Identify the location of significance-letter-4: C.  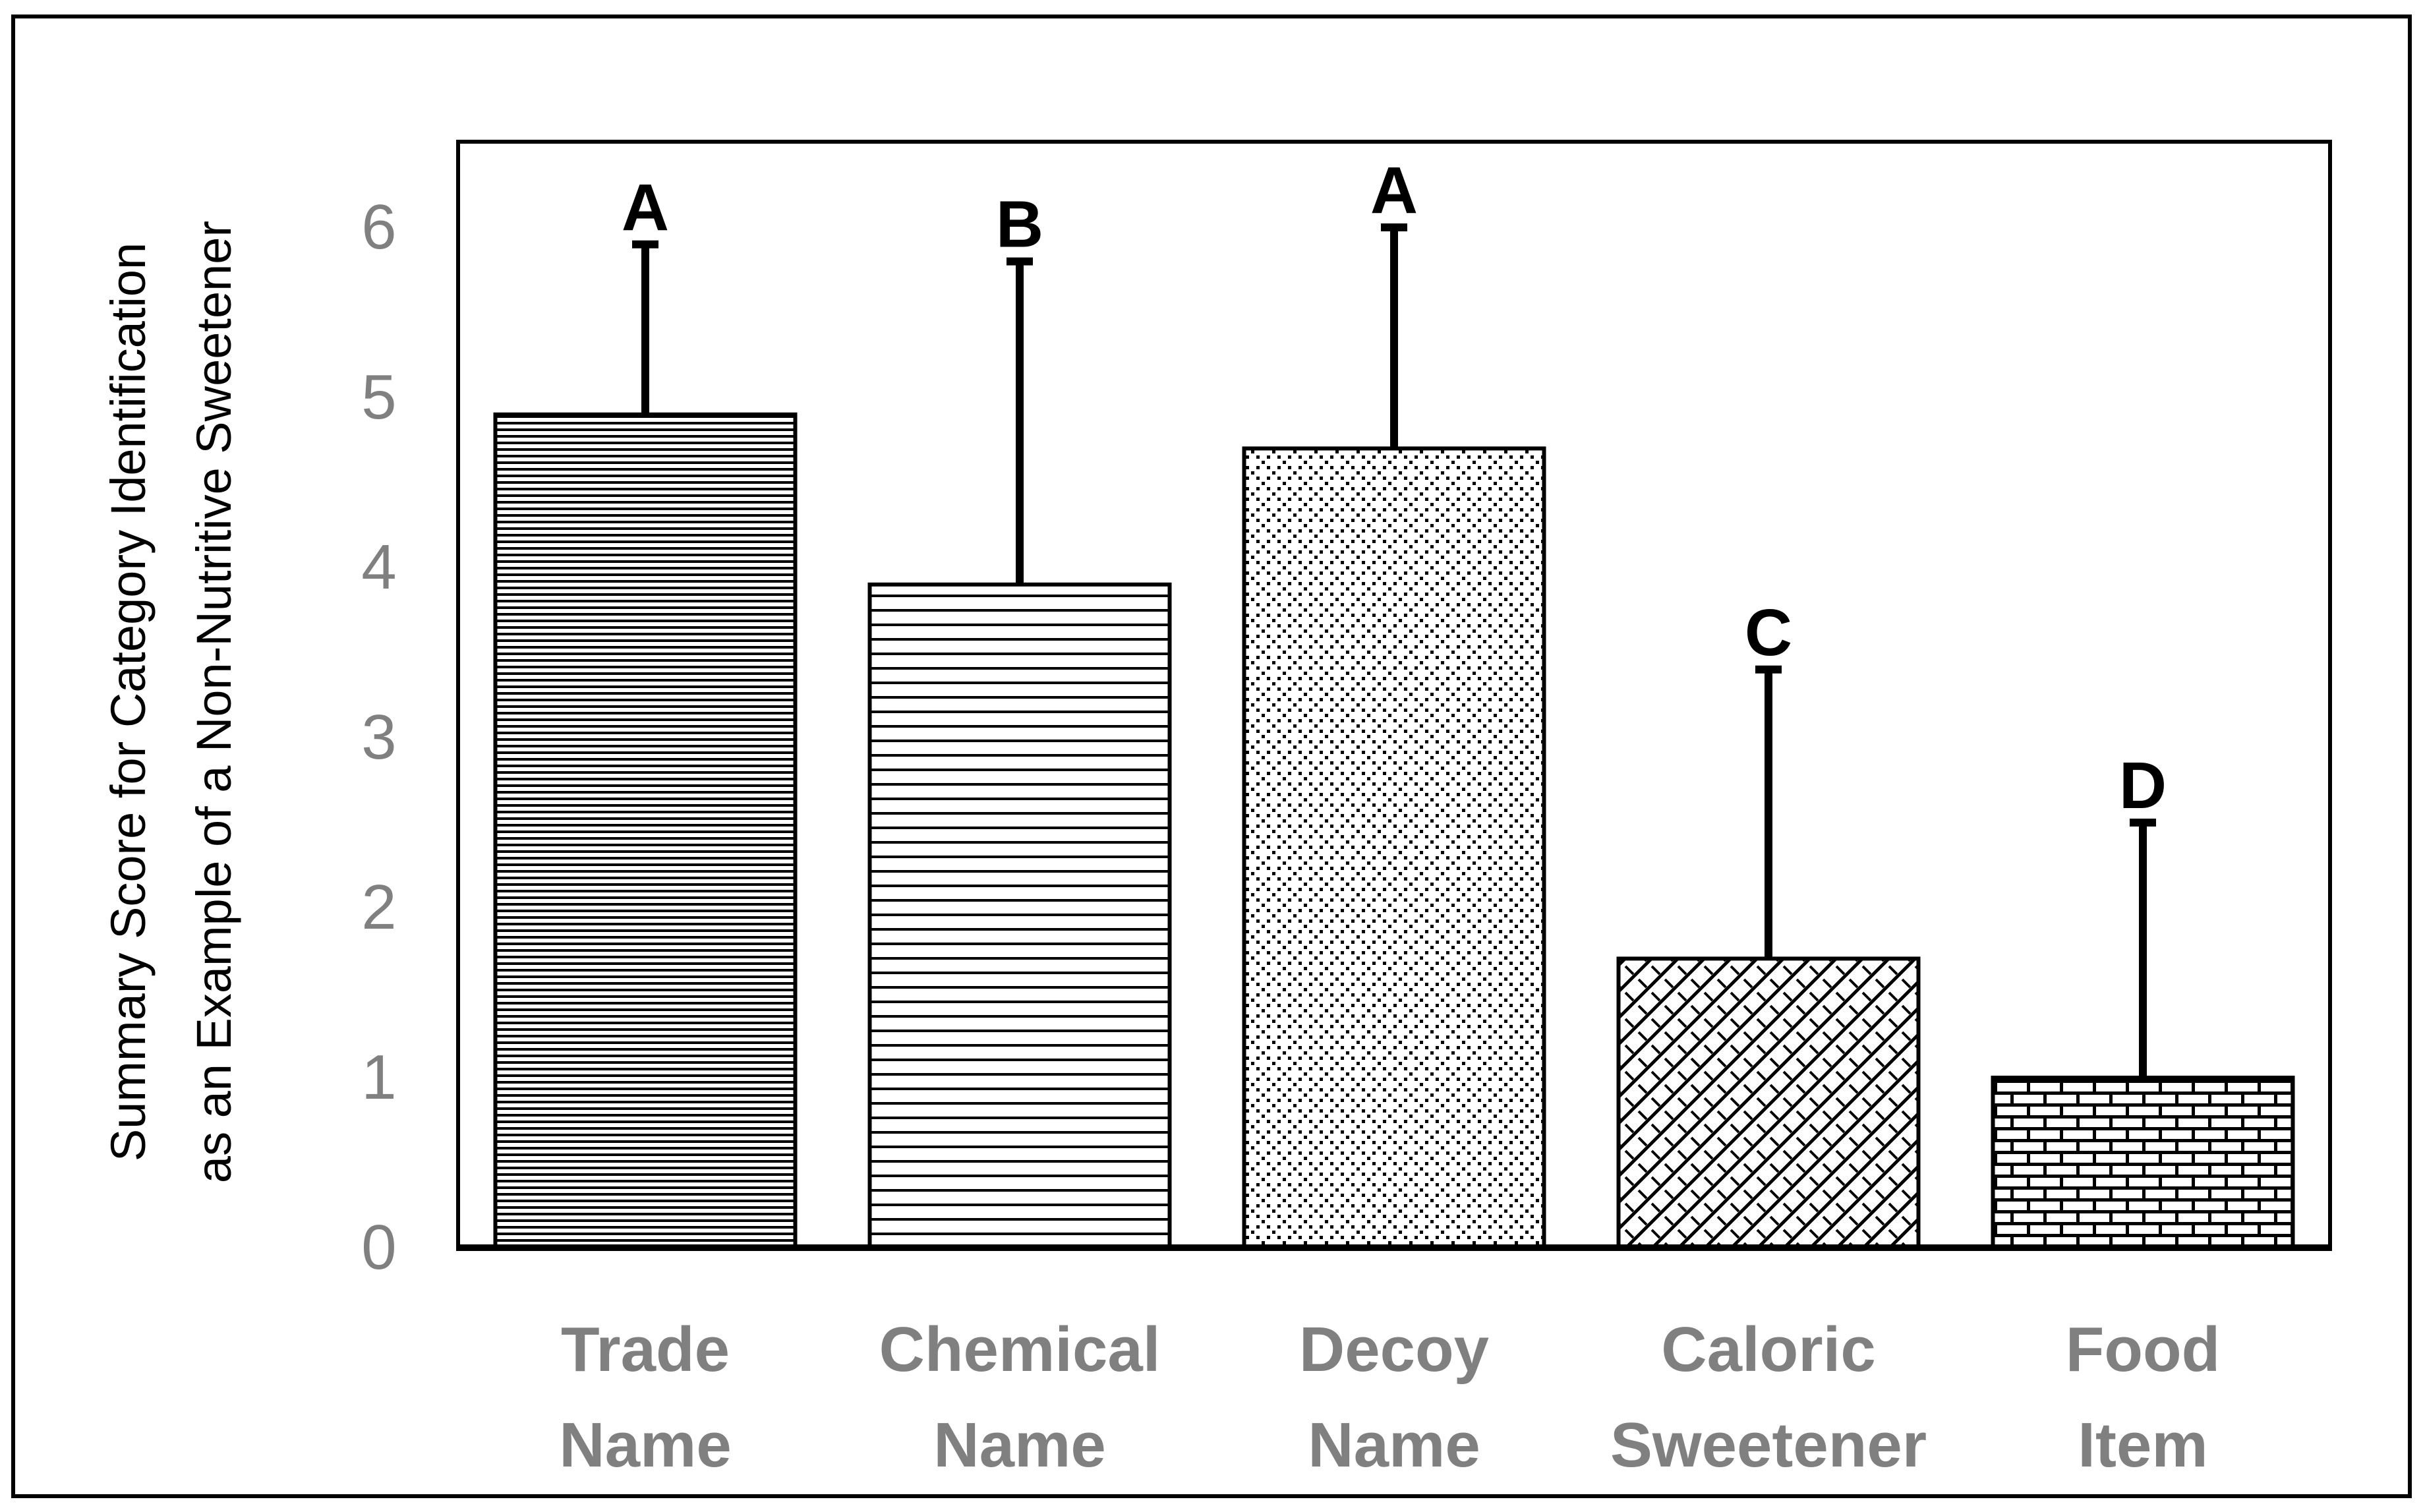
(1768, 633).